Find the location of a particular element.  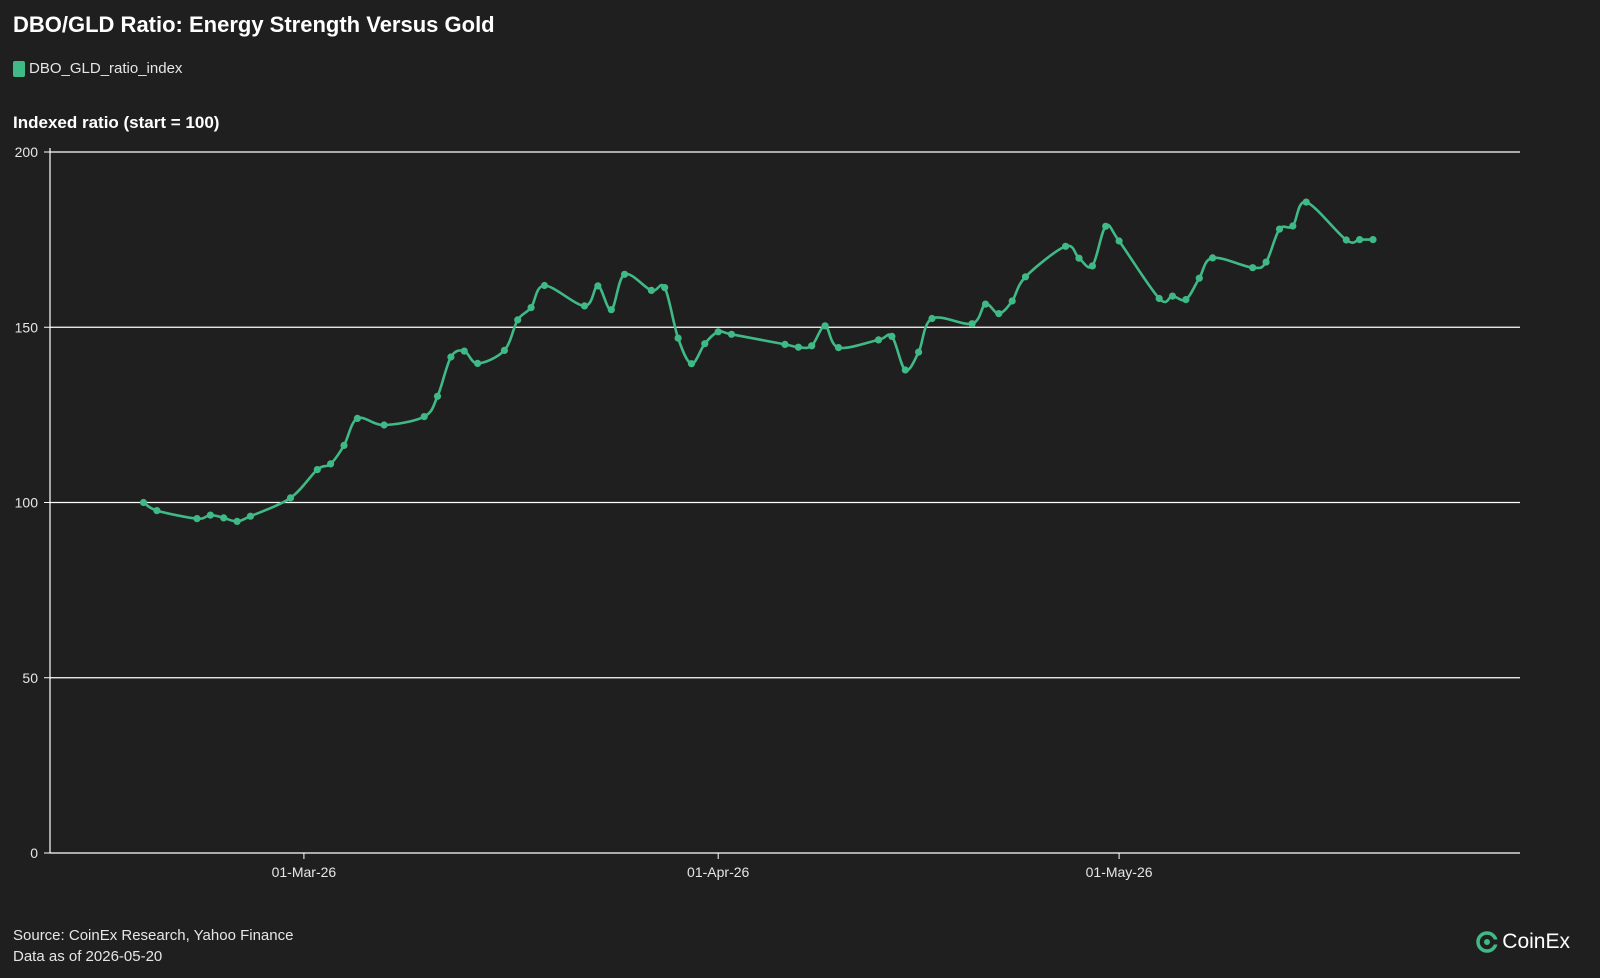

logo-text: CoinEx is located at coordinates (1536, 941).